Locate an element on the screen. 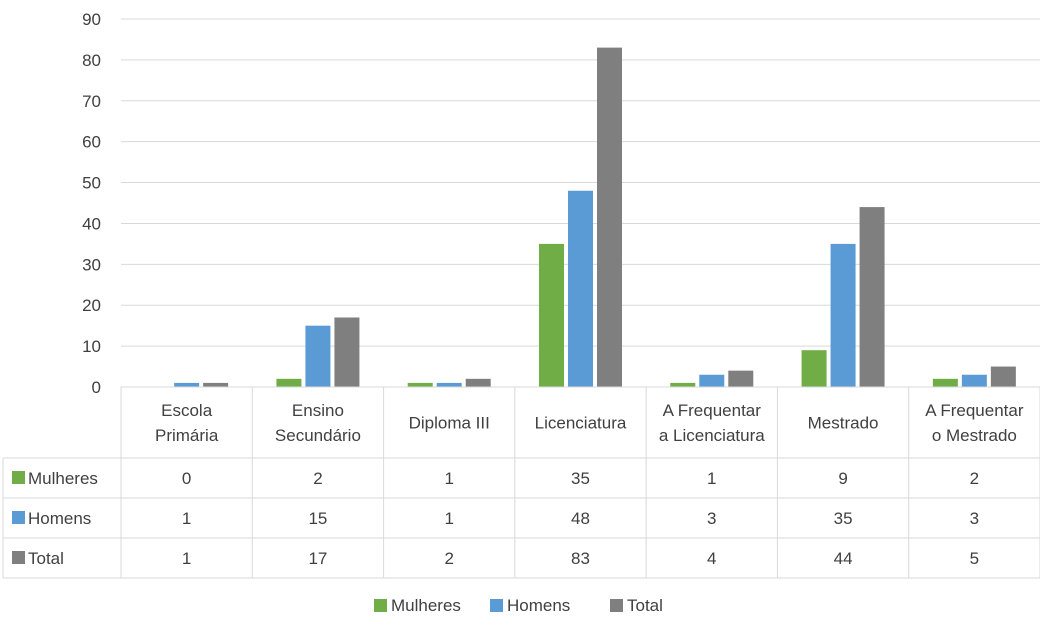  category-label: o Mestrado is located at coordinates (974, 435).